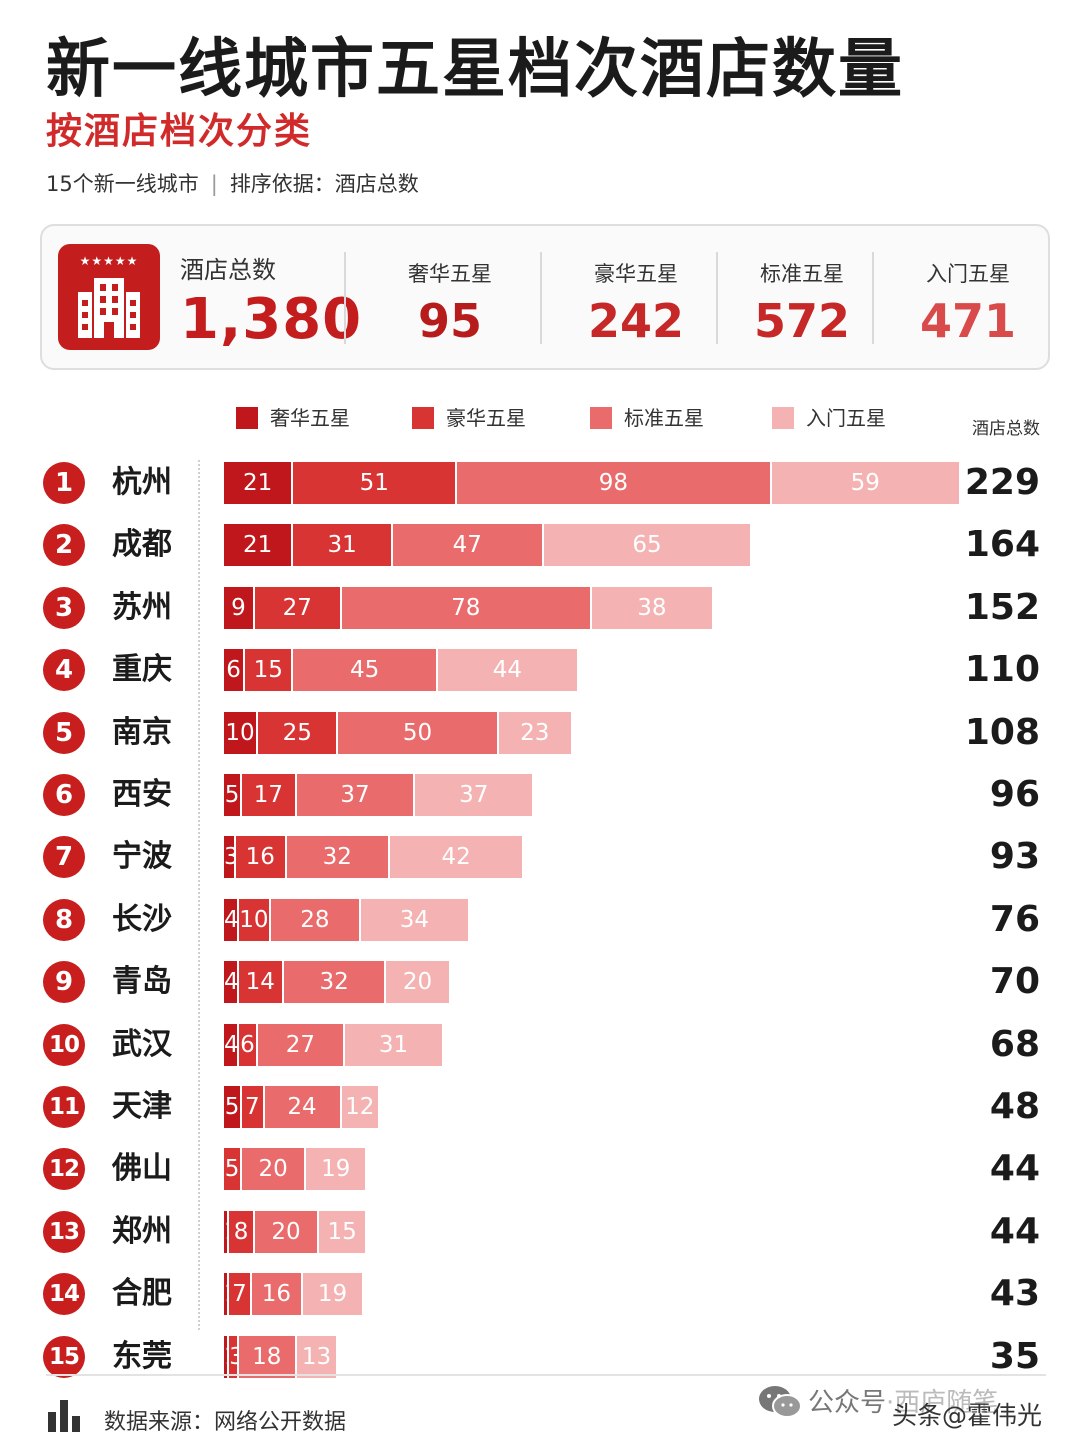 The width and height of the screenshot is (1086, 1448). What do you see at coordinates (1014, 919) in the screenshot?
I see `total-value: 76` at bounding box center [1014, 919].